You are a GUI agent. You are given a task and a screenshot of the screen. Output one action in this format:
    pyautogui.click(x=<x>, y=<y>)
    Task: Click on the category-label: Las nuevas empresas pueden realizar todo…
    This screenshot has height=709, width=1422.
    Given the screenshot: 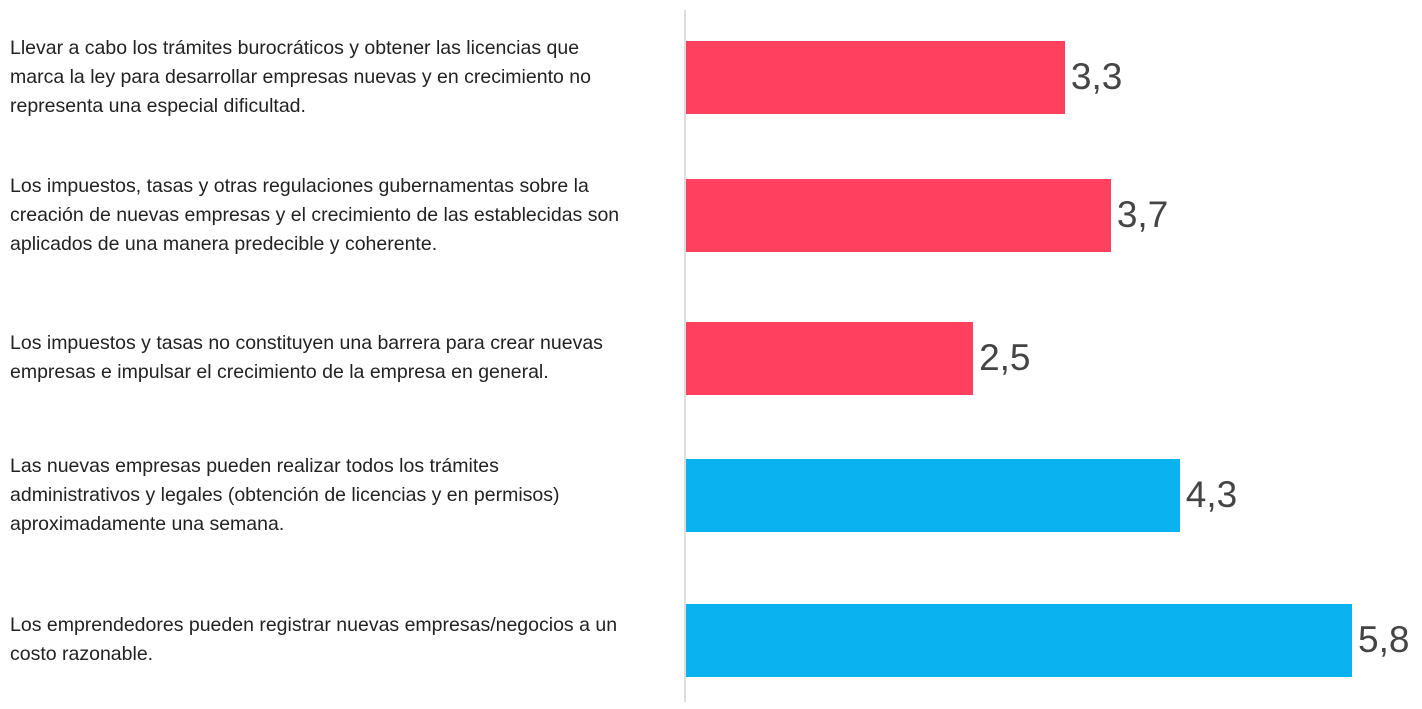 What is the action you would take?
    pyautogui.click(x=285, y=494)
    